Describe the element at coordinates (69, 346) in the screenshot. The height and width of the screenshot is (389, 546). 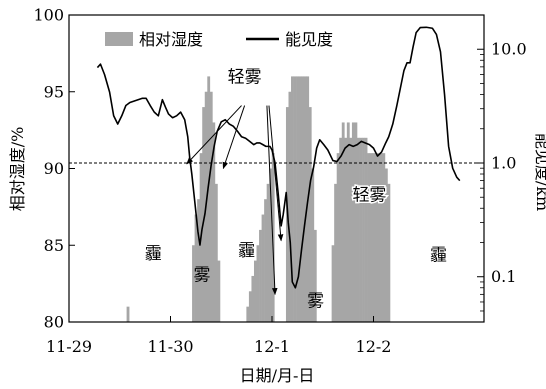
I see `x-tick-label: 11-29` at that location.